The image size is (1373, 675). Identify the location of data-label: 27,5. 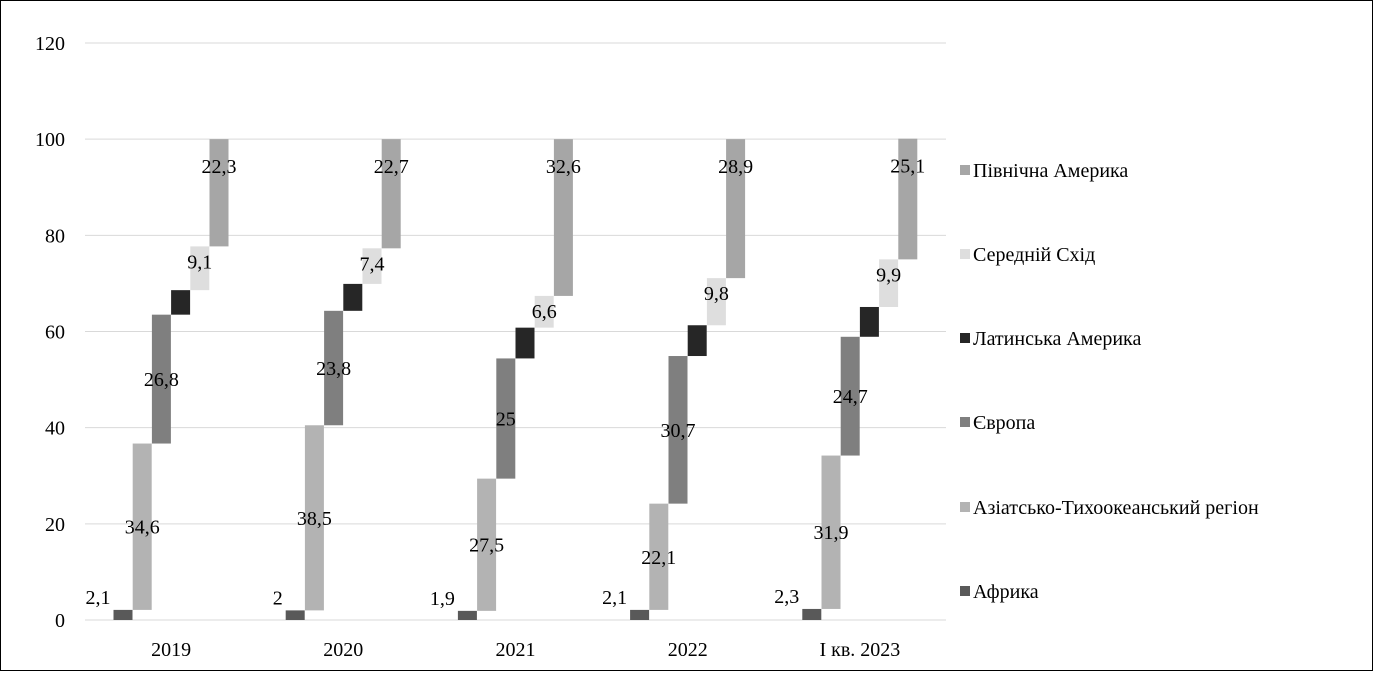
(486, 546).